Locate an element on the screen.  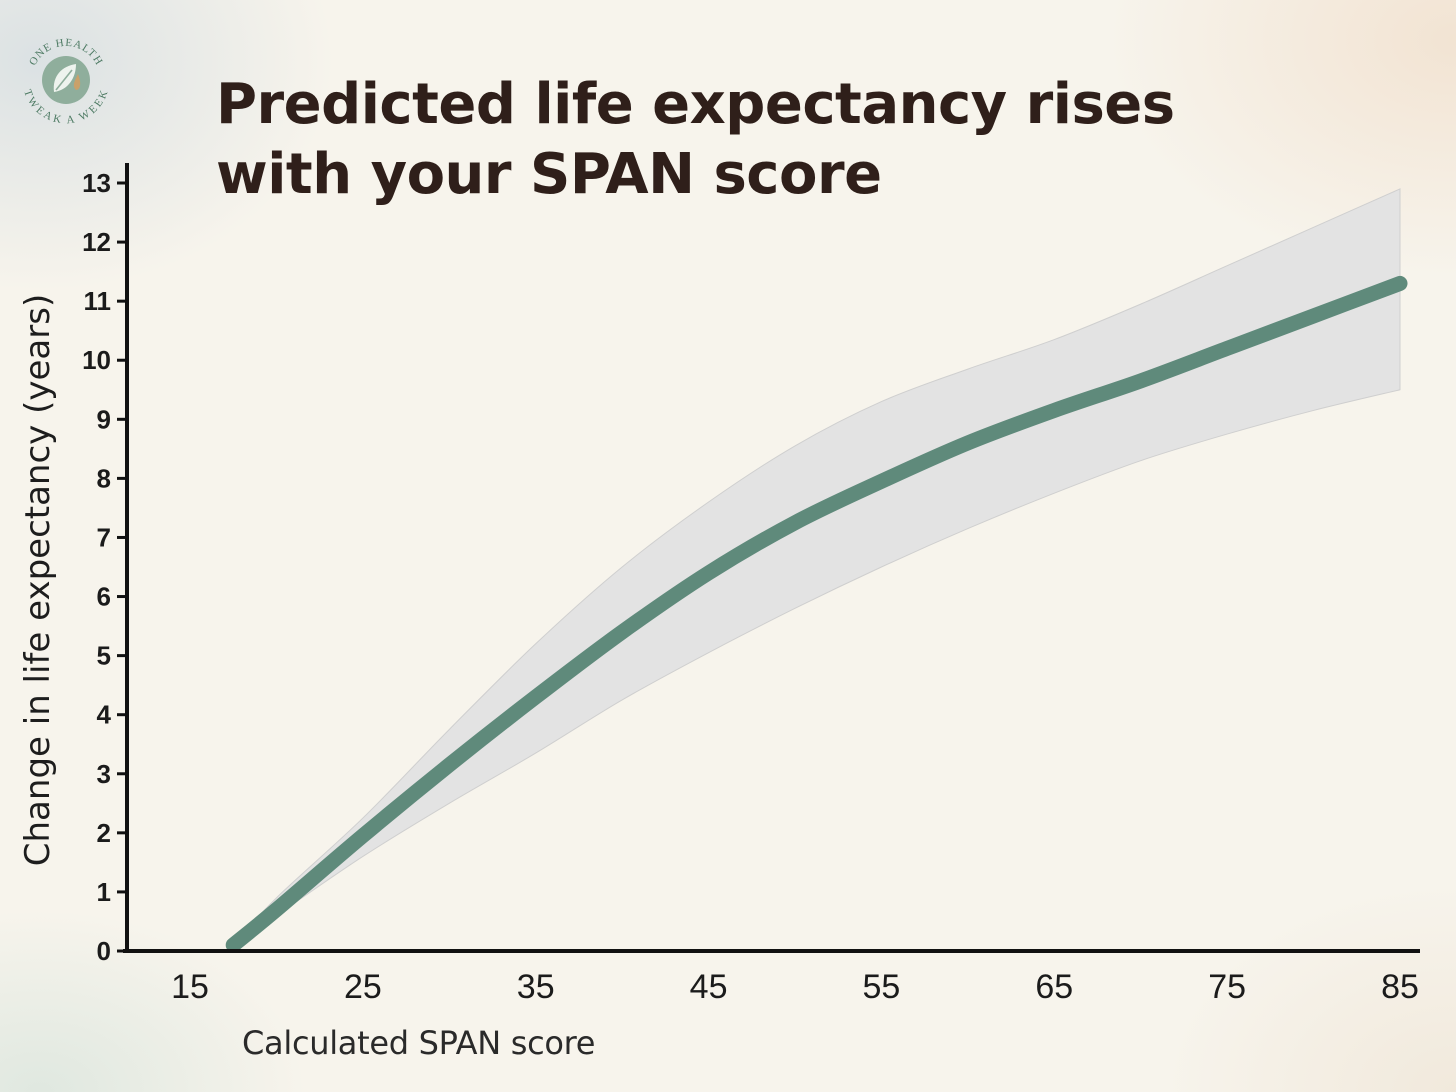
y-tick-label: 6 is located at coordinates (104, 597).